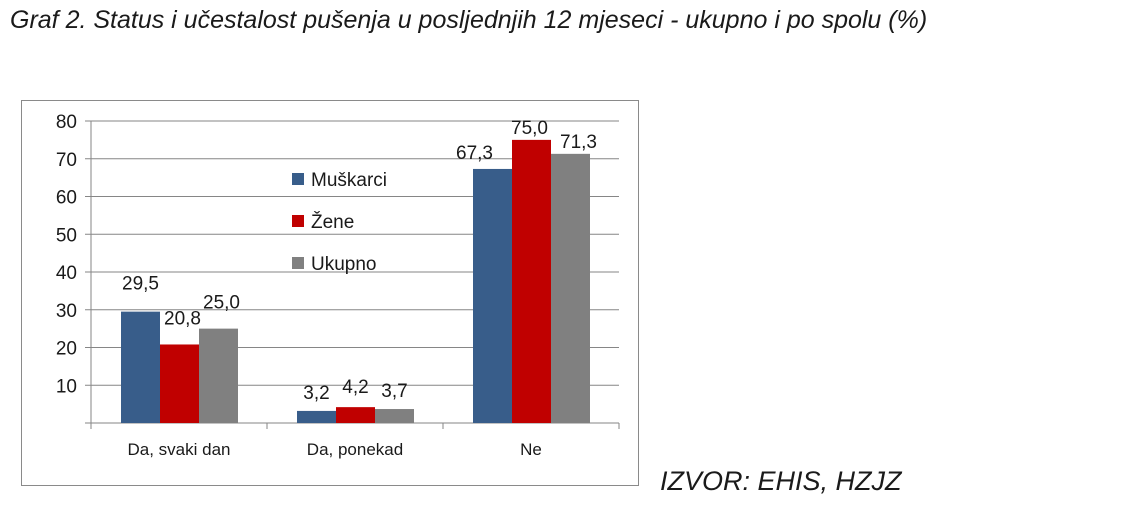 This screenshot has height=512, width=1133. Describe the element at coordinates (529, 128) in the screenshot. I see `data-label: 75,0` at that location.